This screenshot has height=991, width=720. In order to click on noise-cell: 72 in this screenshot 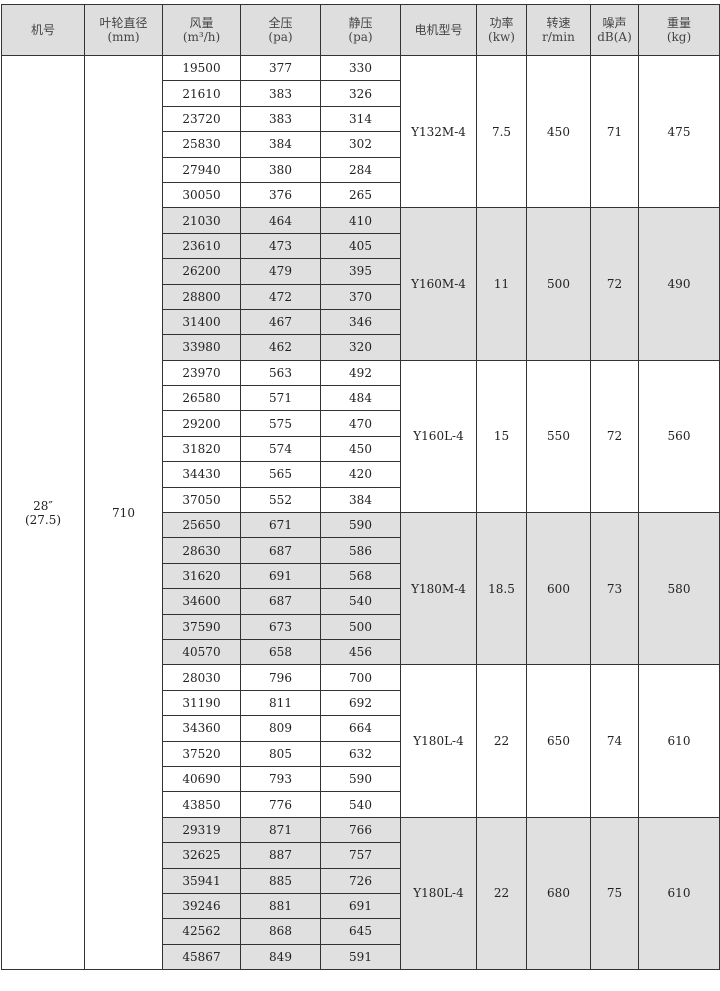, I will do `click(614, 436)`.